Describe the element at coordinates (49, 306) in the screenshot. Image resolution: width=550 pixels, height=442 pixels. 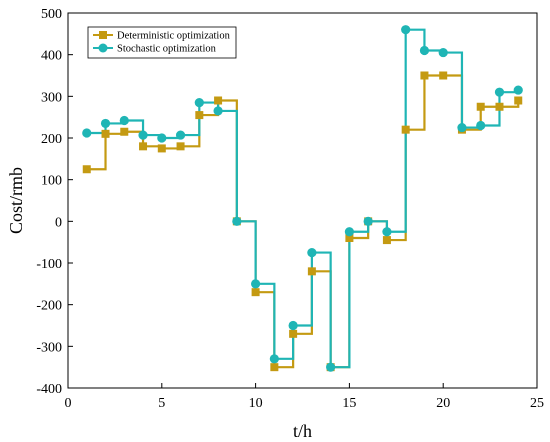
I see `y-tick-label: -200` at that location.